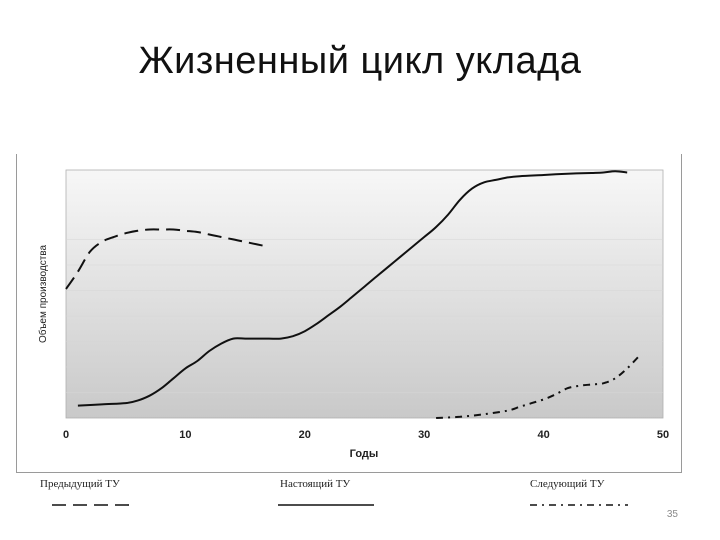 The height and width of the screenshot is (540, 720). I want to click on page-number: 35, so click(672, 514).